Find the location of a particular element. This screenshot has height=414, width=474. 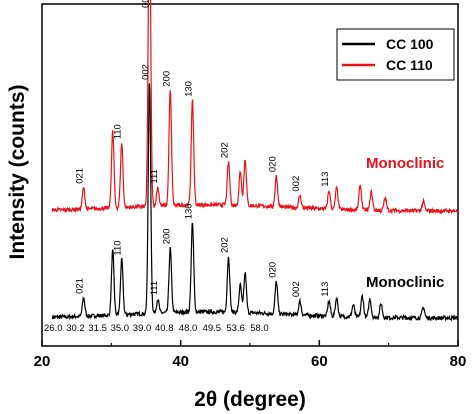

angle-label: 39.0 is located at coordinates (142, 328).